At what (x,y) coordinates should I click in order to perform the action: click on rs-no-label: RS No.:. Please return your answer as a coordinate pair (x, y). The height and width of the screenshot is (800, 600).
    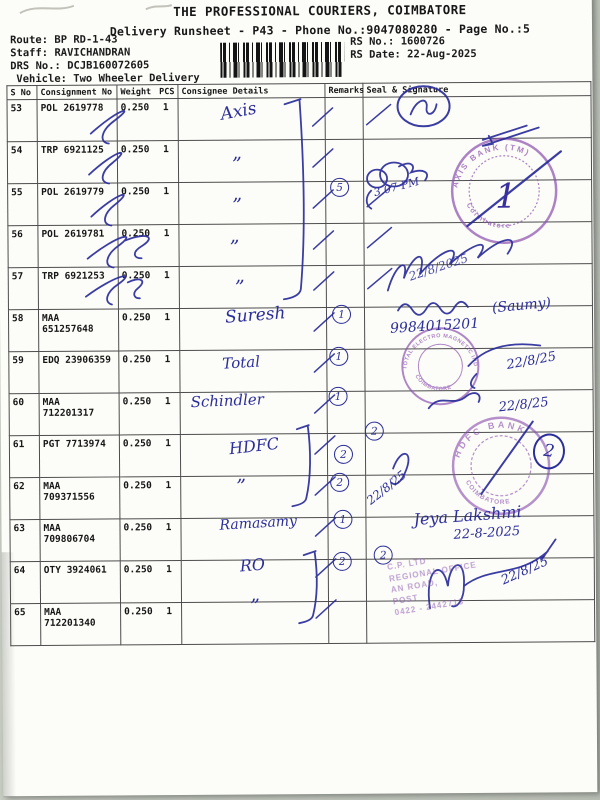
    Looking at the image, I should click on (375, 41).